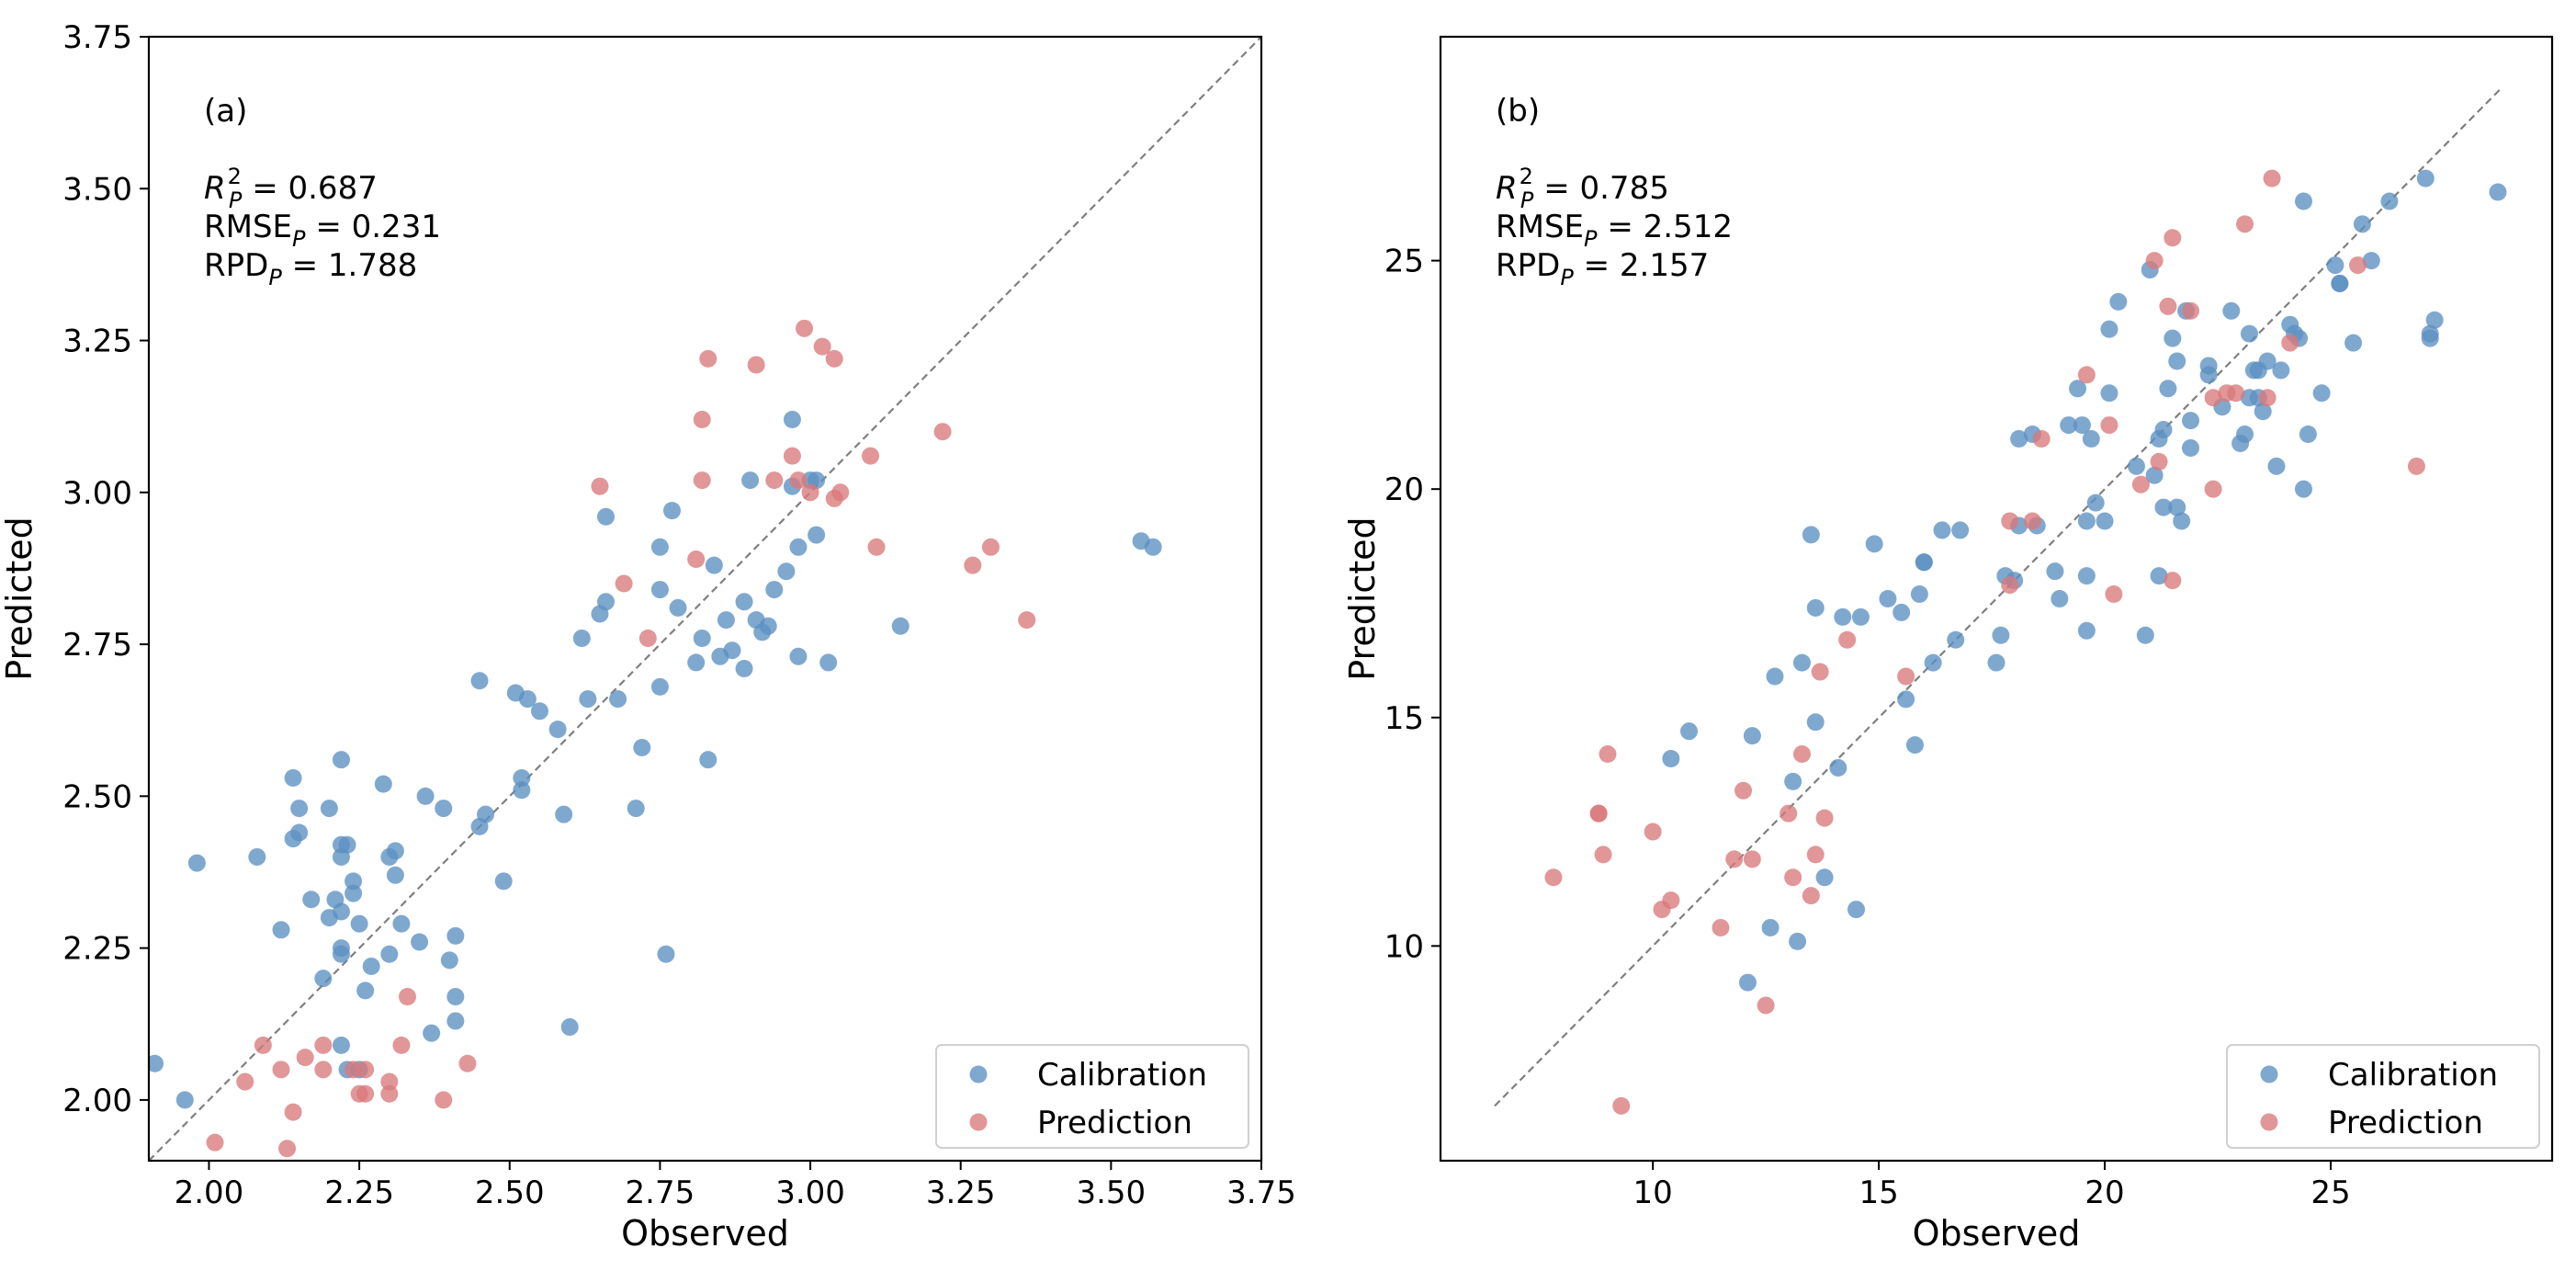 The width and height of the screenshot is (2576, 1271). I want to click on x-tick-label: 2.50, so click(510, 1193).